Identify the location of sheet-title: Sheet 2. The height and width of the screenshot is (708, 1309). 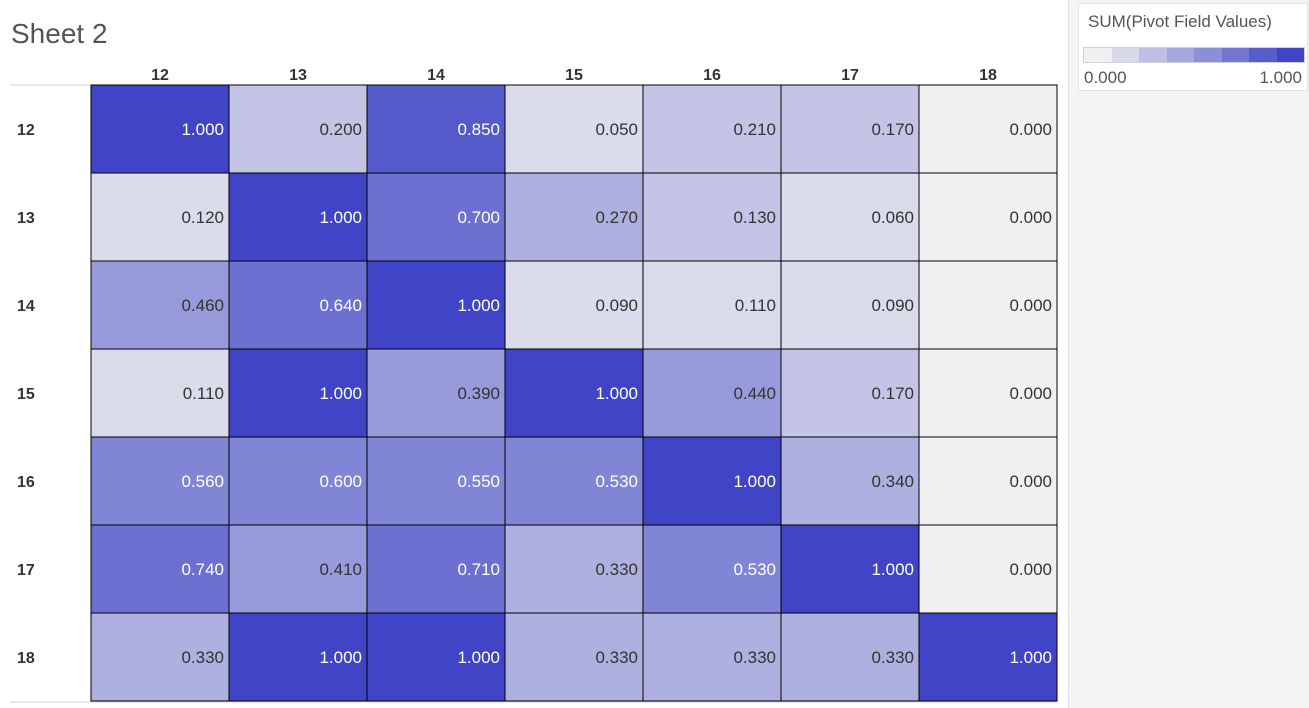
(59, 33).